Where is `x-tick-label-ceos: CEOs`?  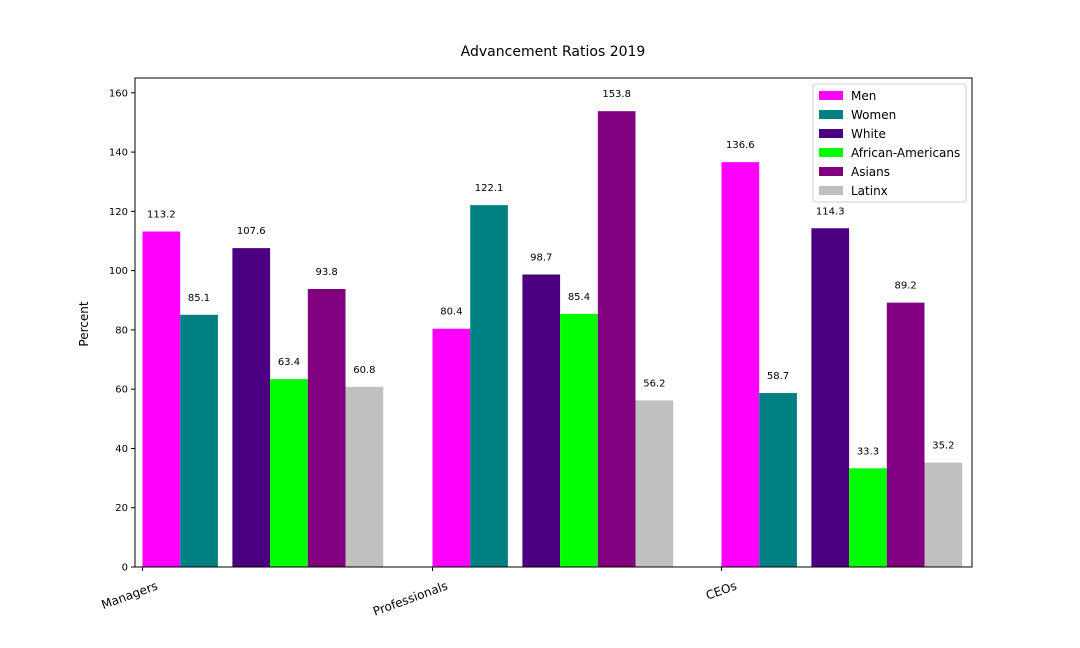 x-tick-label-ceos: CEOs is located at coordinates (721, 591).